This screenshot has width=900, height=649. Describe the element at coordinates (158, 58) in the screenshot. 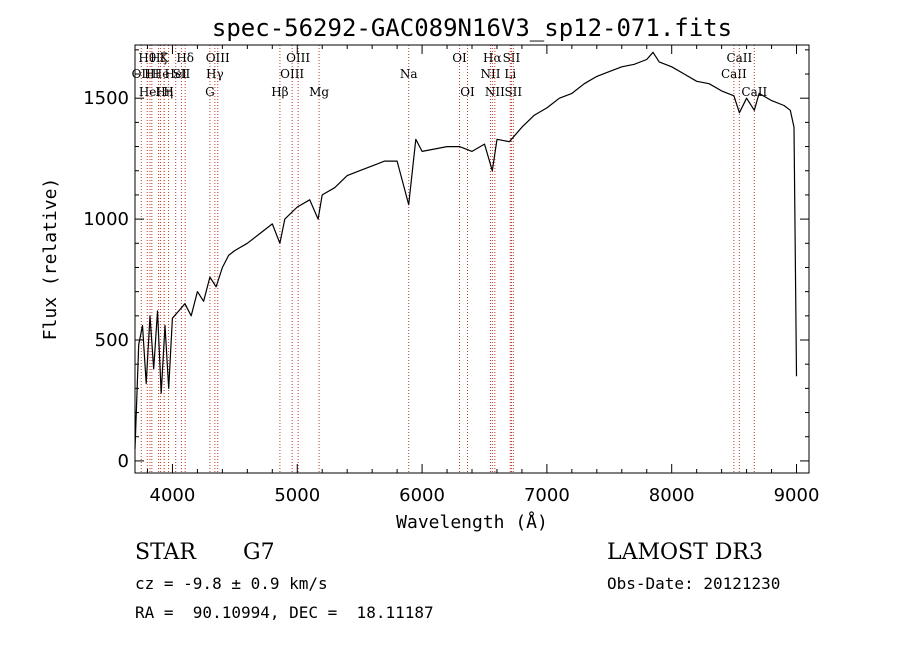

I see `marker-label: Hζ` at that location.